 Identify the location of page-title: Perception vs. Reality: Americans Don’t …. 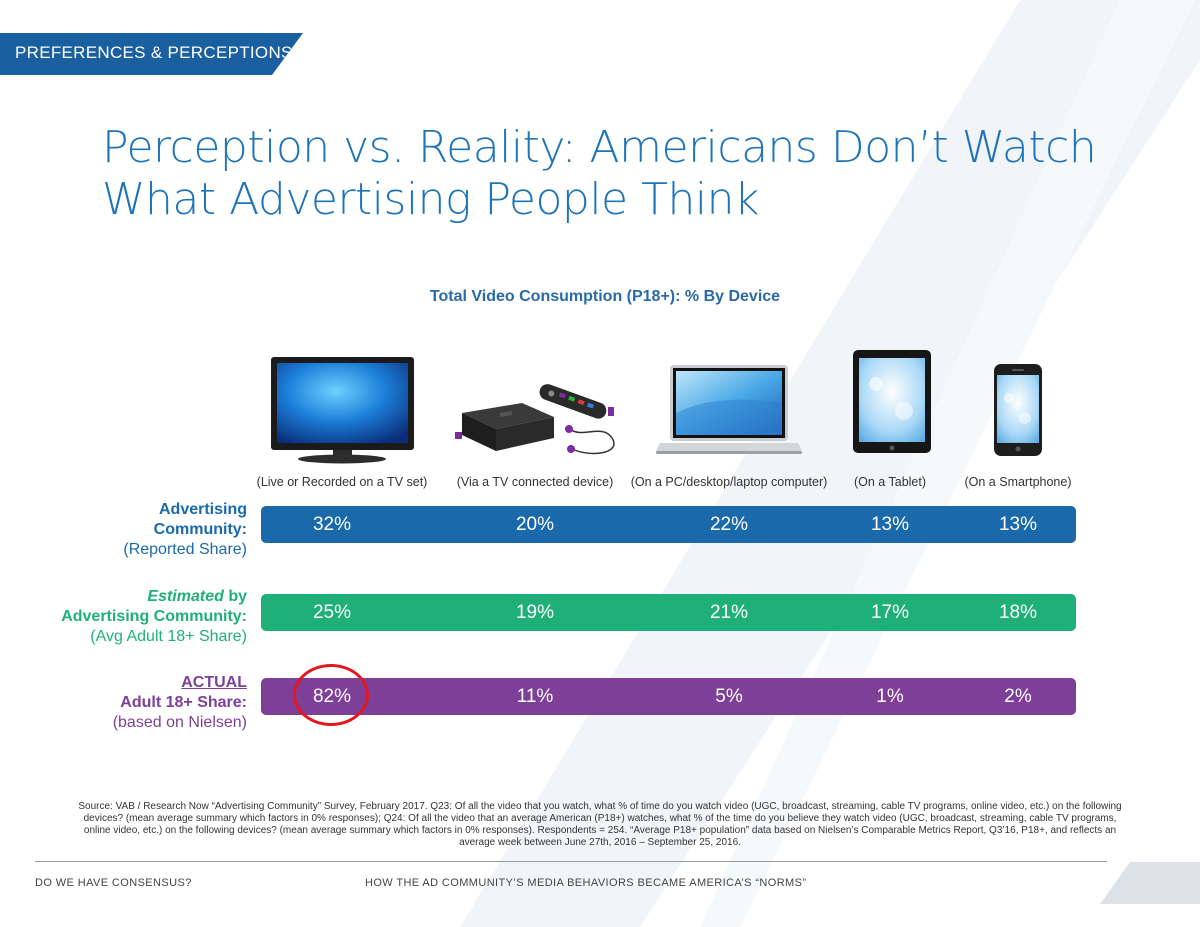
(602, 174).